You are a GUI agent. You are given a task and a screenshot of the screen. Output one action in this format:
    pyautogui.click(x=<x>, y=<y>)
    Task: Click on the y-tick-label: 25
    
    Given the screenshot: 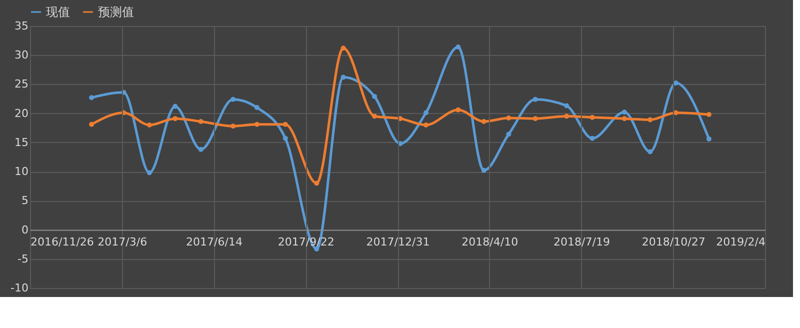 What is the action you would take?
    pyautogui.click(x=21, y=84)
    